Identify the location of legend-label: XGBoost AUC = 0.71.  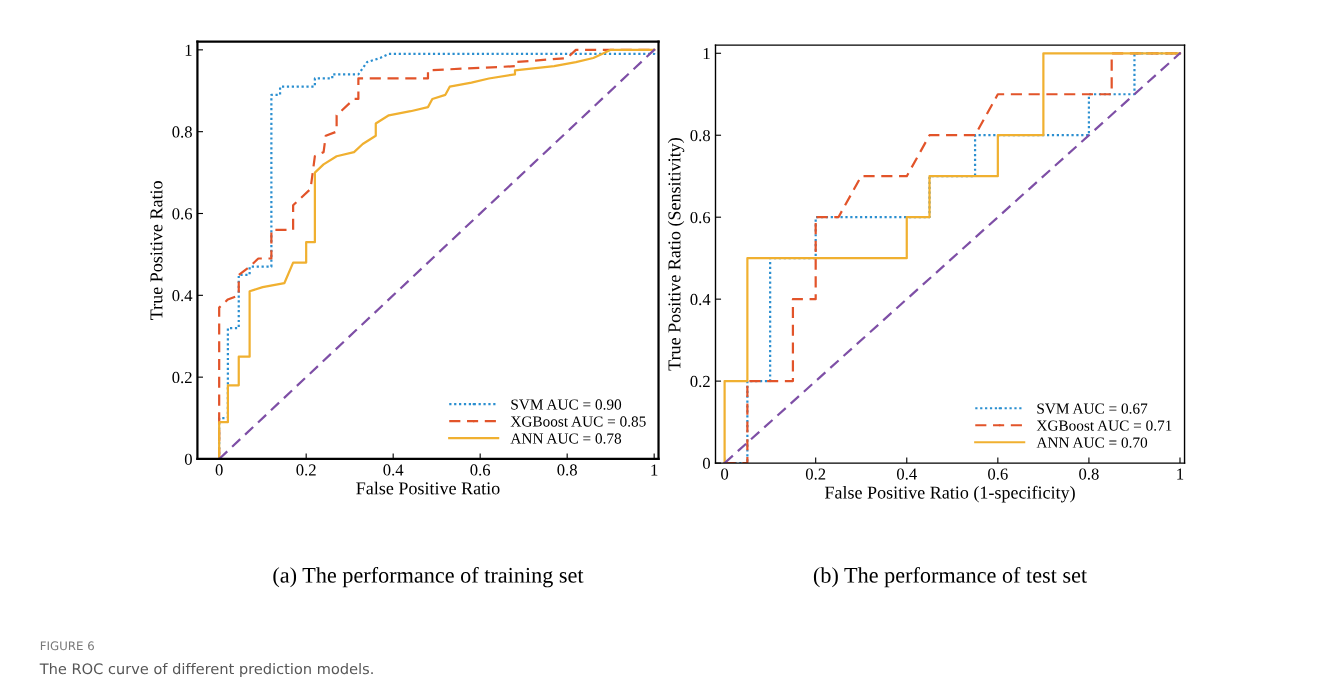
(1104, 425).